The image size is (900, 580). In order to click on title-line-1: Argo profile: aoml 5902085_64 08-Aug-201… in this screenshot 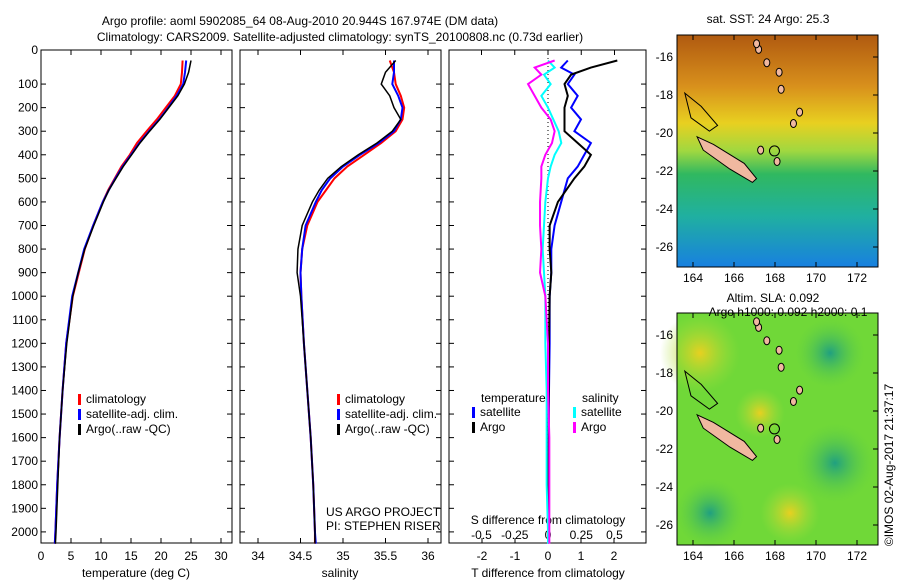, I will do `click(300, 21)`.